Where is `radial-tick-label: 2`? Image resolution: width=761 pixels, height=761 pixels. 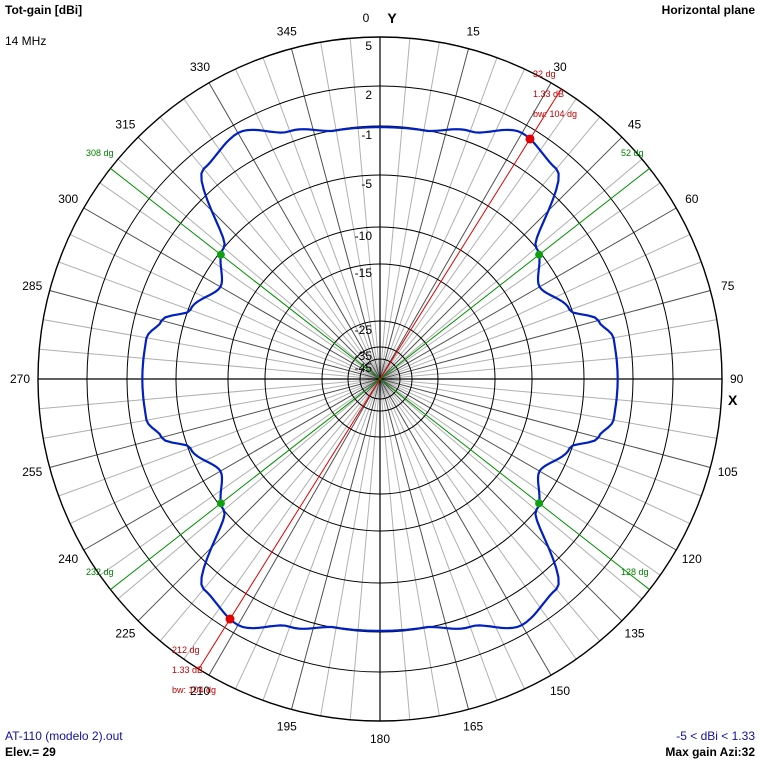 radial-tick-label: 2 is located at coordinates (368, 95).